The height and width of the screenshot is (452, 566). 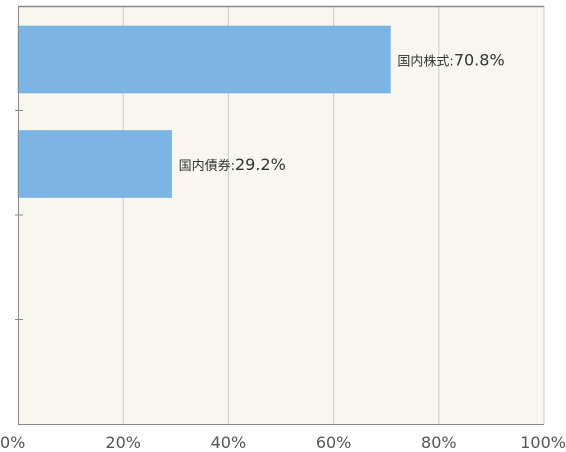 I want to click on x-tick-label: 20%, so click(x=123, y=442).